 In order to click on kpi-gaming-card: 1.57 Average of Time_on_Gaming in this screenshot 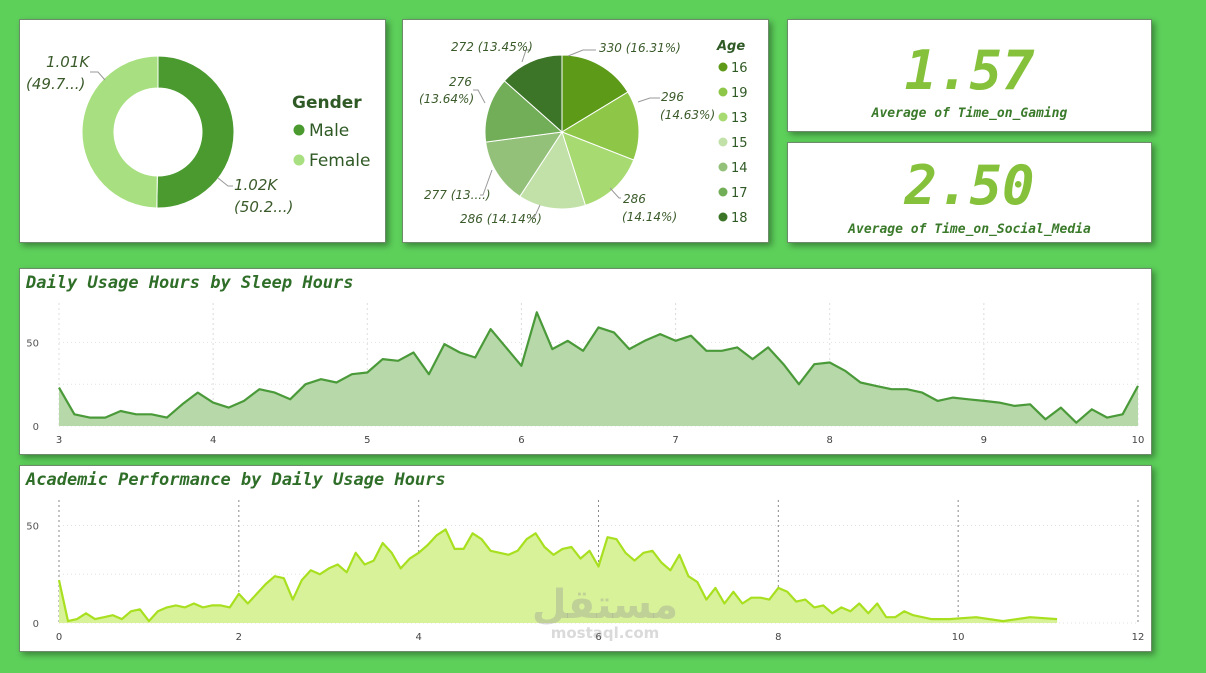, I will do `click(969, 75)`.